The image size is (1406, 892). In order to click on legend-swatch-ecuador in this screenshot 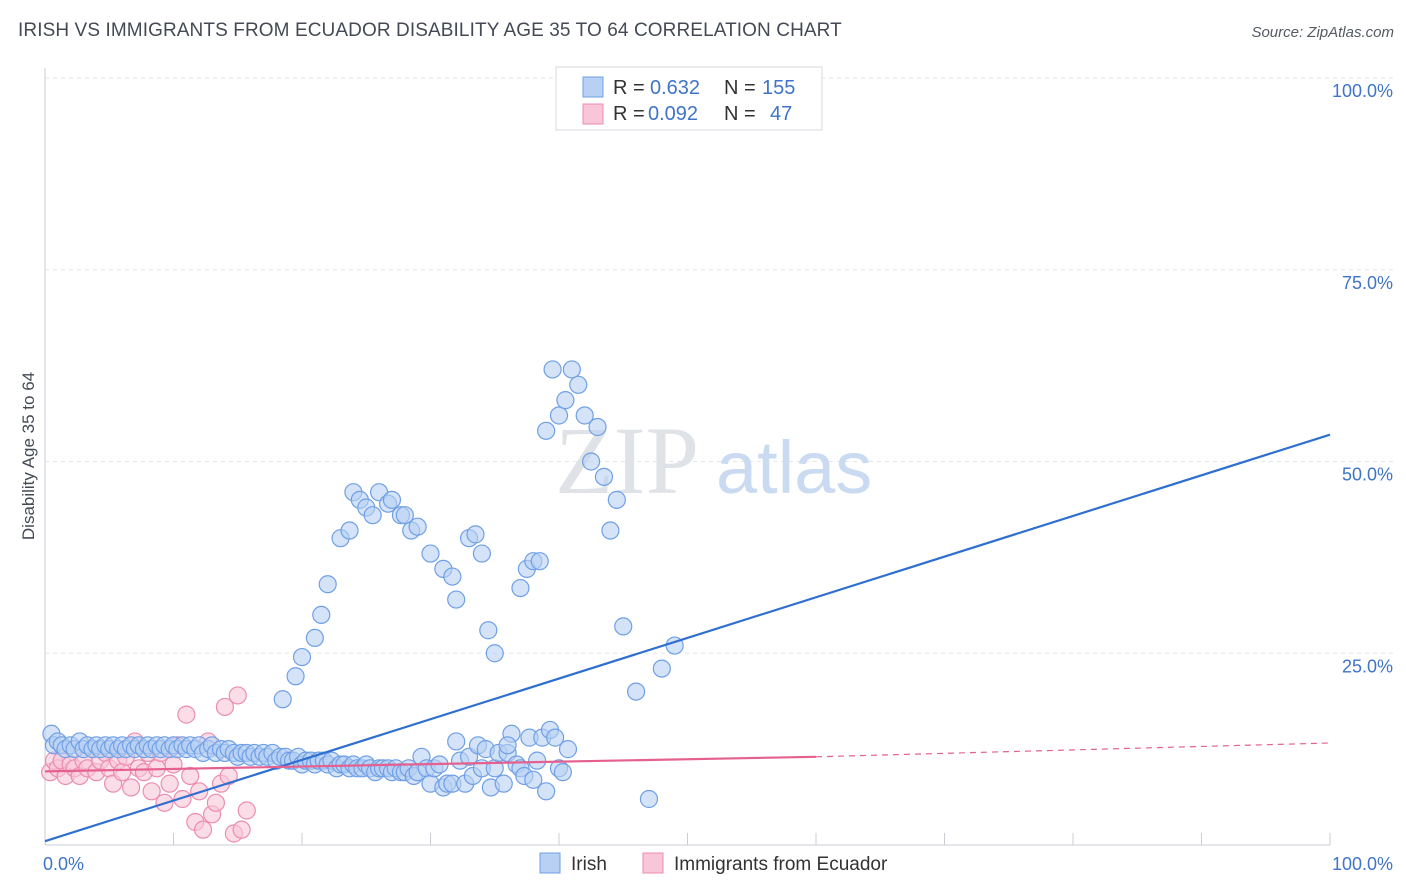, I will do `click(593, 114)`.